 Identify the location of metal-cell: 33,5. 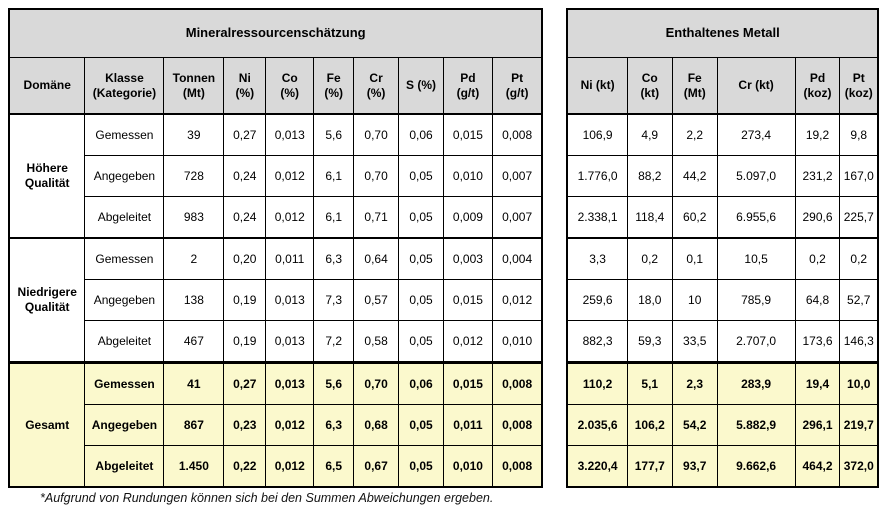
(694, 341).